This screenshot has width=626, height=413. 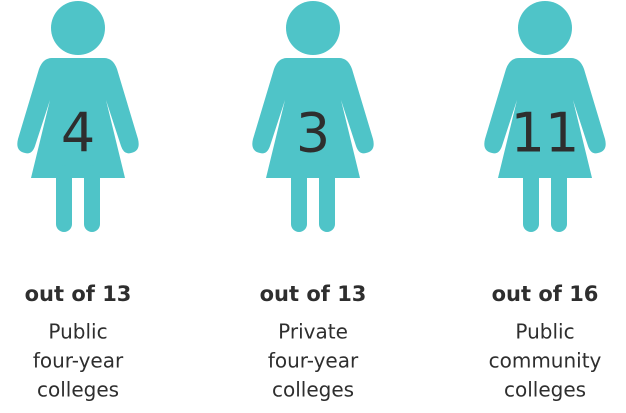 I want to click on count: 11, so click(x=545, y=133).